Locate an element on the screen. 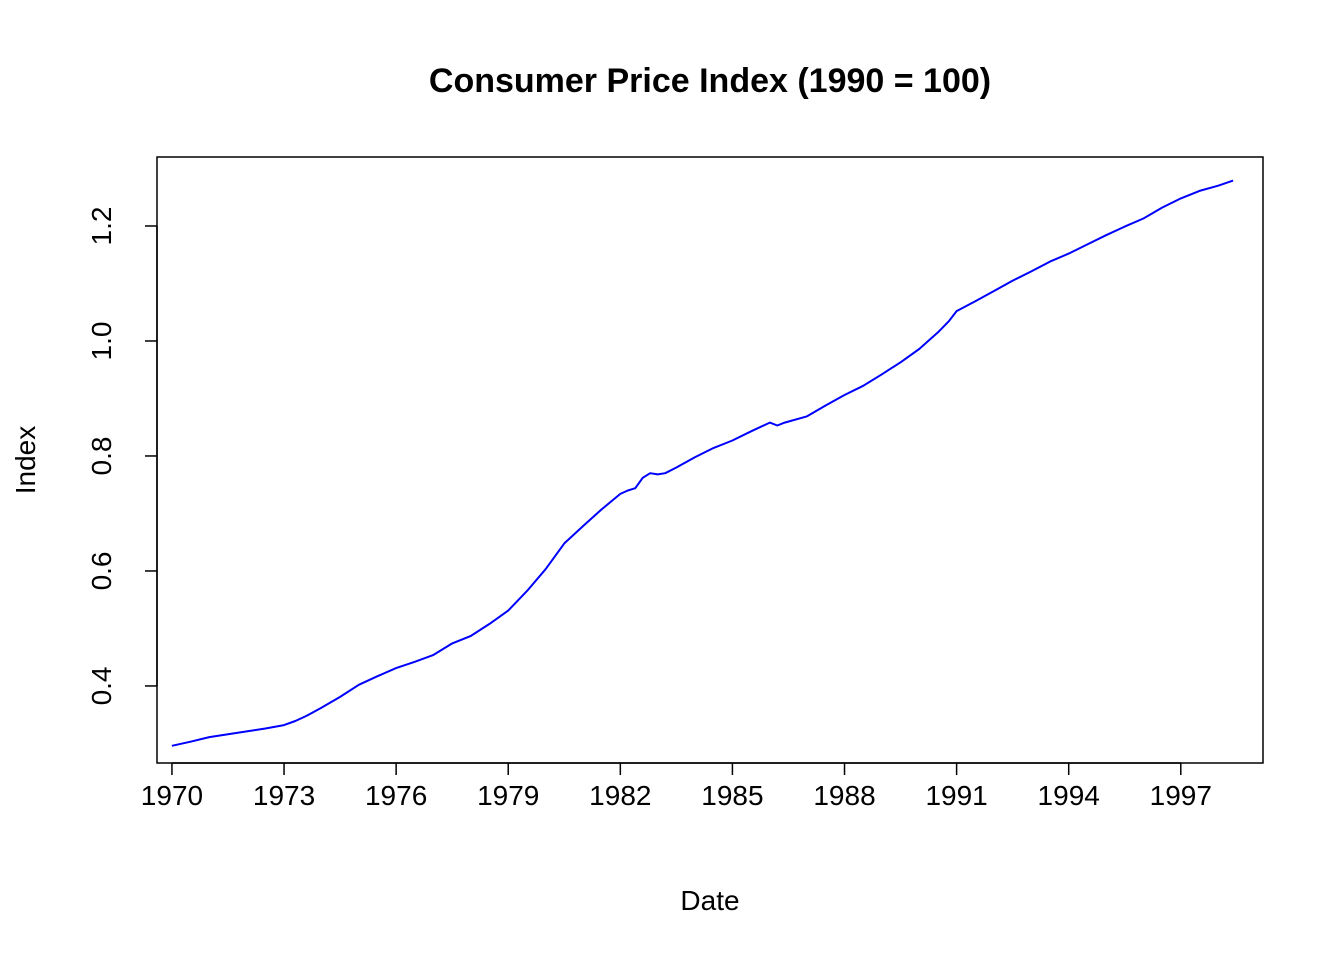  x-tick-label: 1976 is located at coordinates (396, 795).